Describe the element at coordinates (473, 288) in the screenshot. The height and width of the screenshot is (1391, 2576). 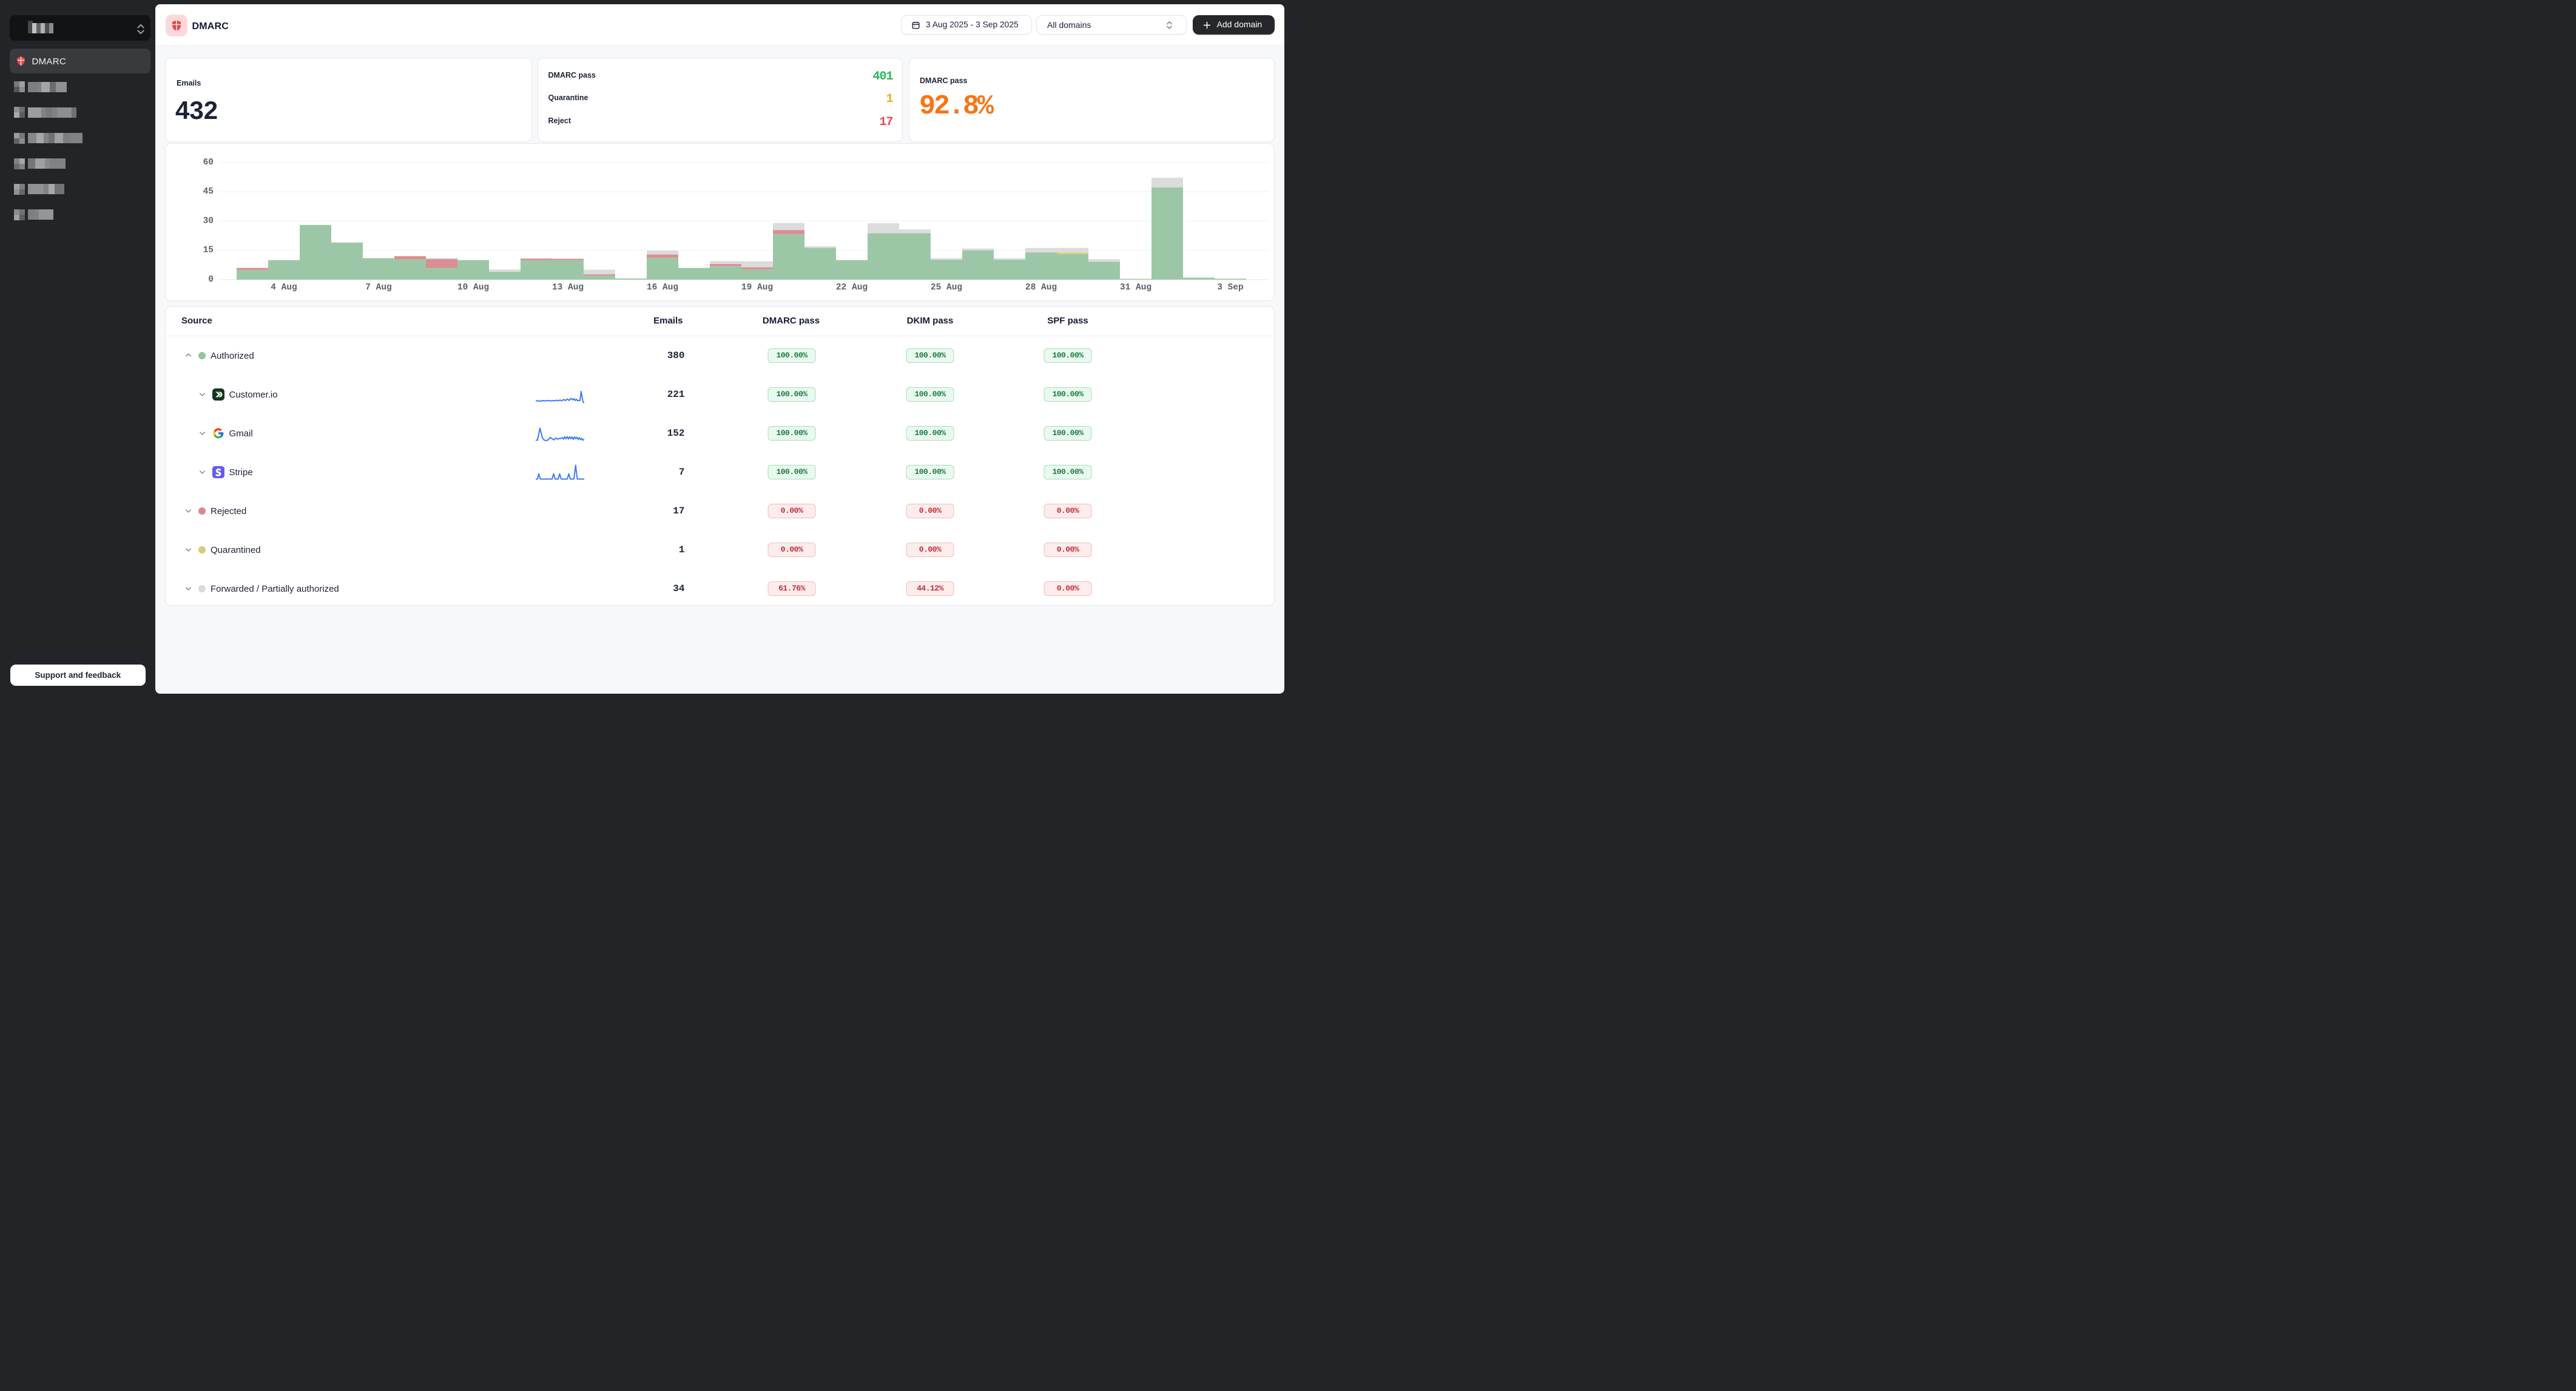
I see `svg-text: 10 Aug` at that location.